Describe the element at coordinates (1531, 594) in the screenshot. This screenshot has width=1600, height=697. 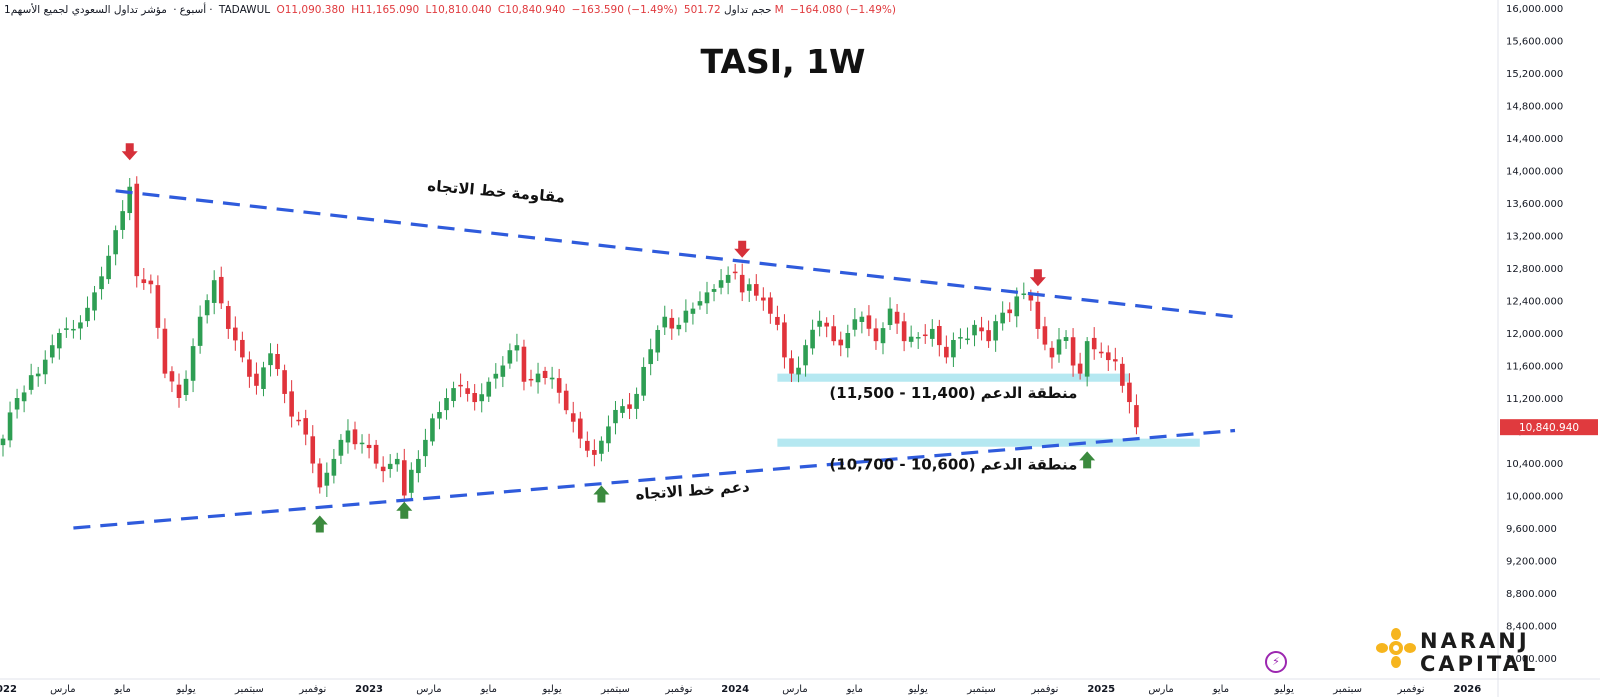
I see `y-tick-label: 8,800.000` at that location.